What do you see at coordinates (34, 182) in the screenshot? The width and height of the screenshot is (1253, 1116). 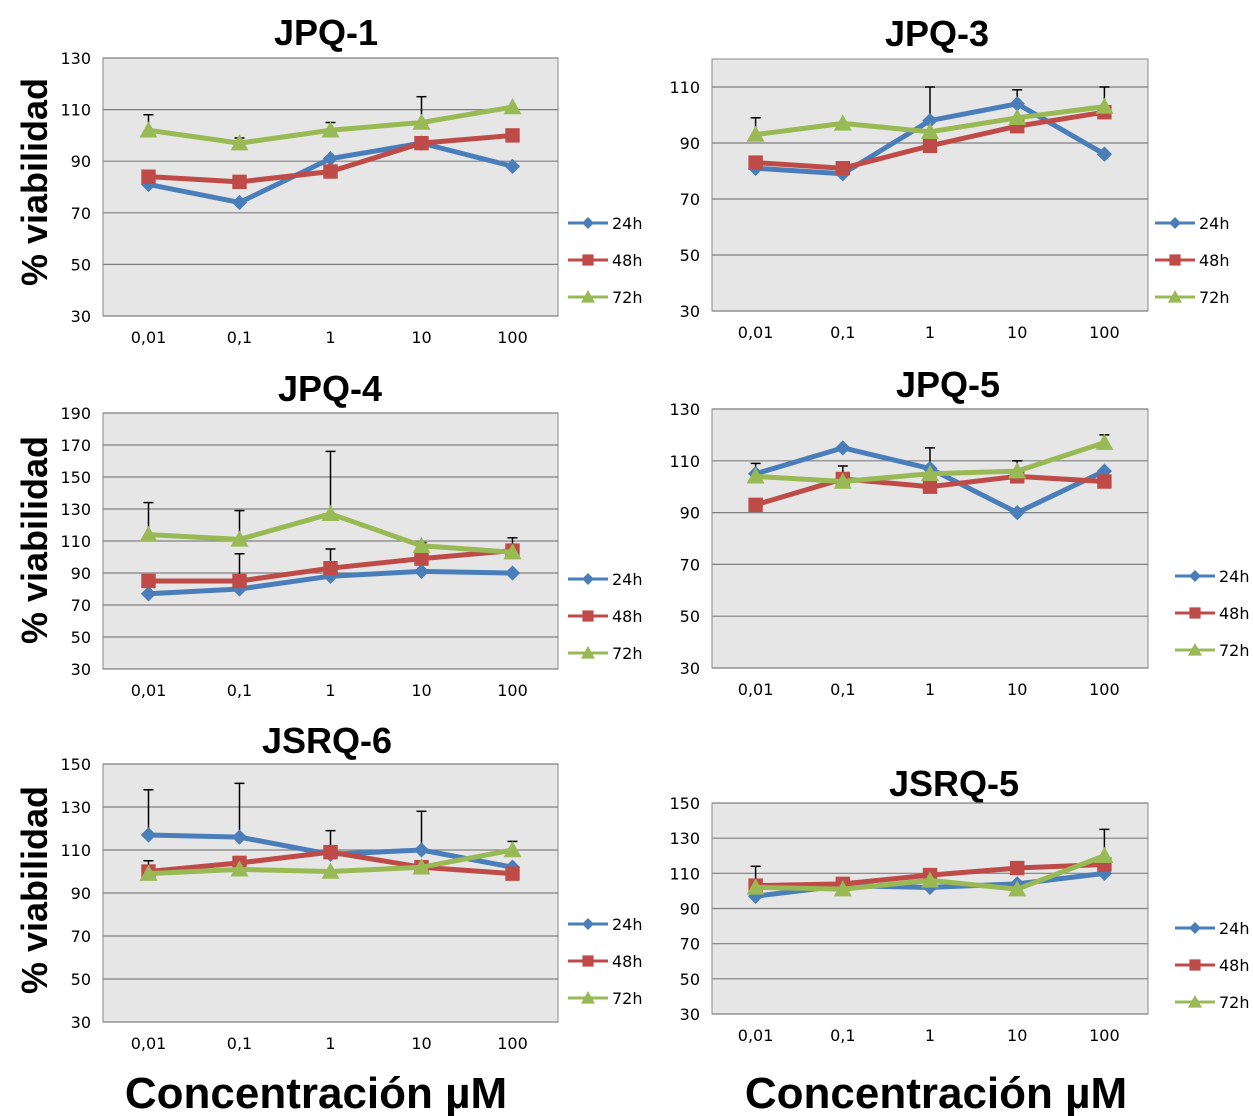 I see `y-axis-label-row1: % viabilidad` at bounding box center [34, 182].